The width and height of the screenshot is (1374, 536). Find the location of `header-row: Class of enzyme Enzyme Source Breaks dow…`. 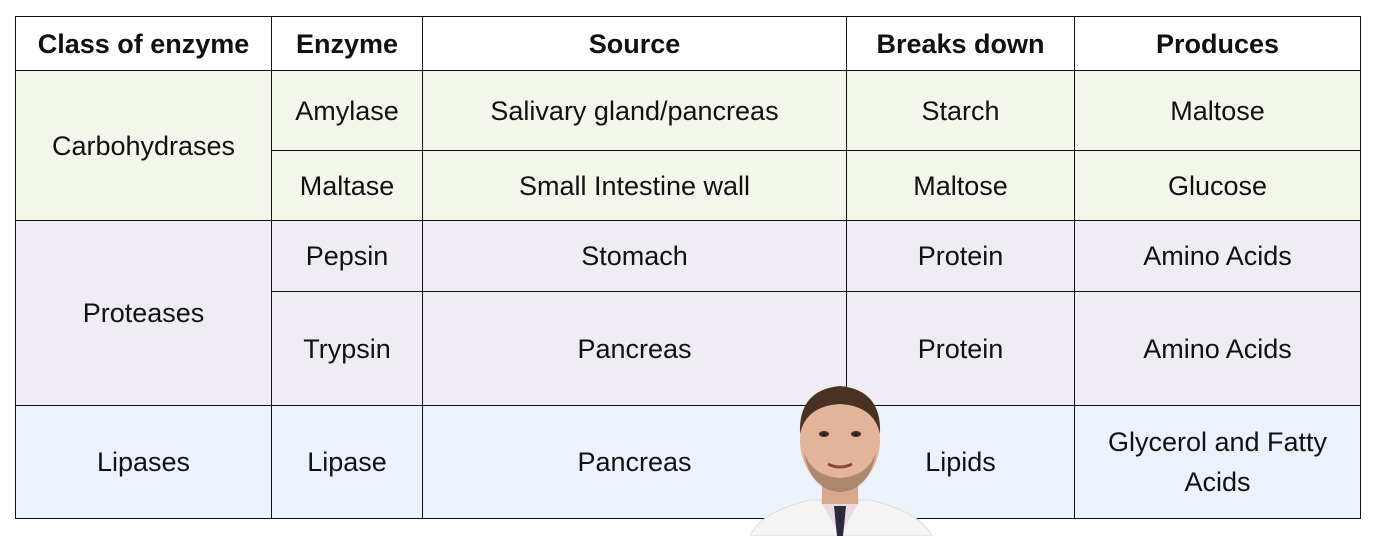

header-row: Class of enzyme Enzyme Source Breaks dow… is located at coordinates (688, 43).